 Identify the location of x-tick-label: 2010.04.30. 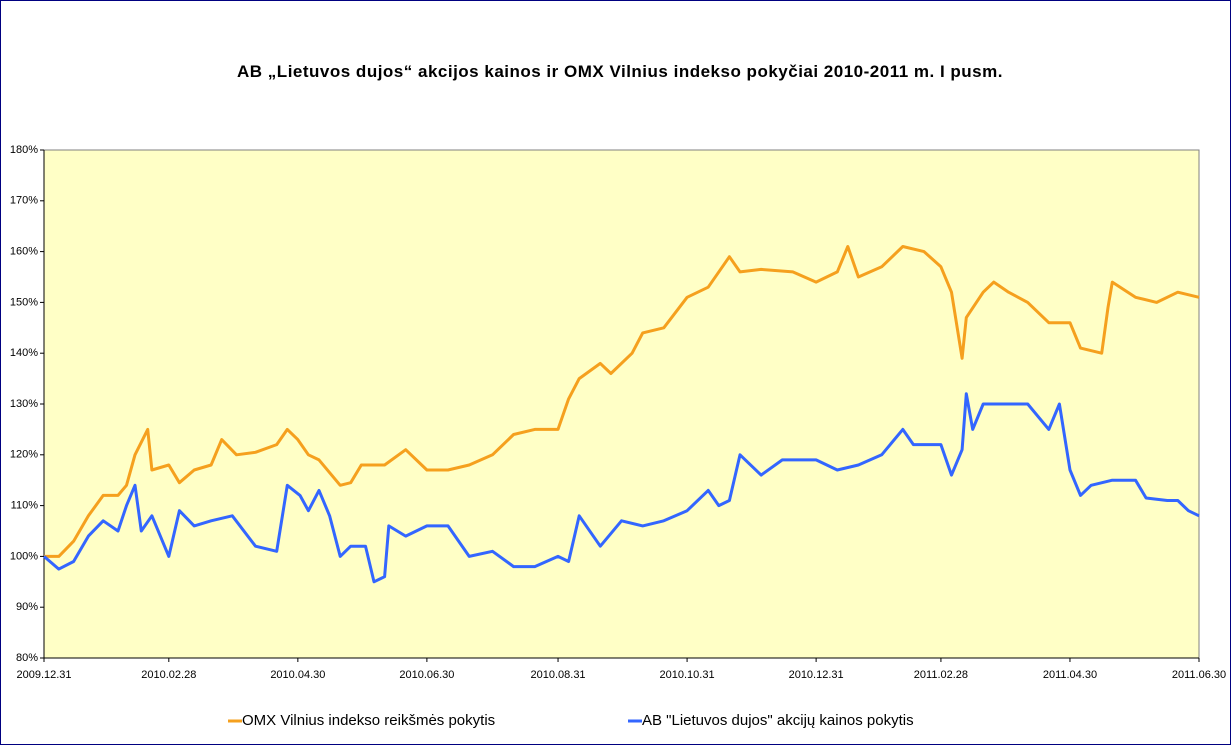
(297, 675).